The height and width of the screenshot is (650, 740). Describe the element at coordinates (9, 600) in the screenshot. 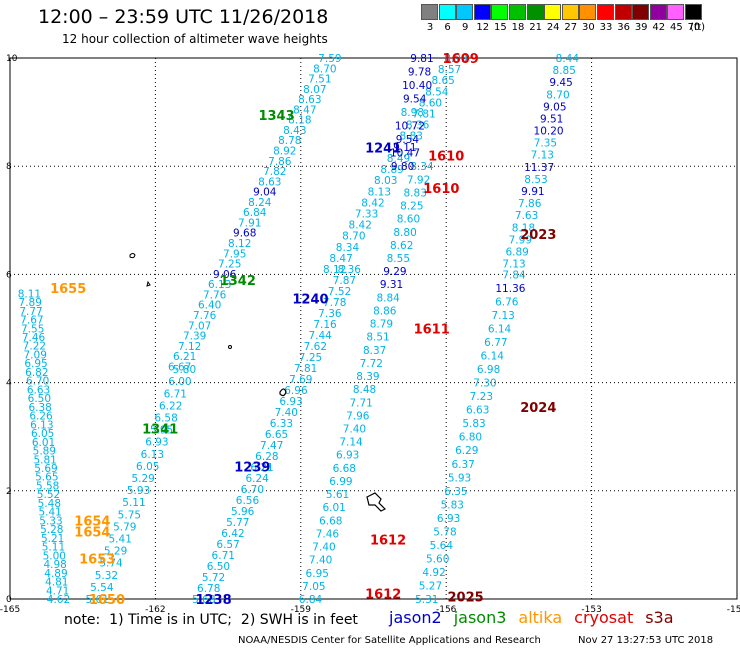

I see `latitude-tick-label: 0` at that location.